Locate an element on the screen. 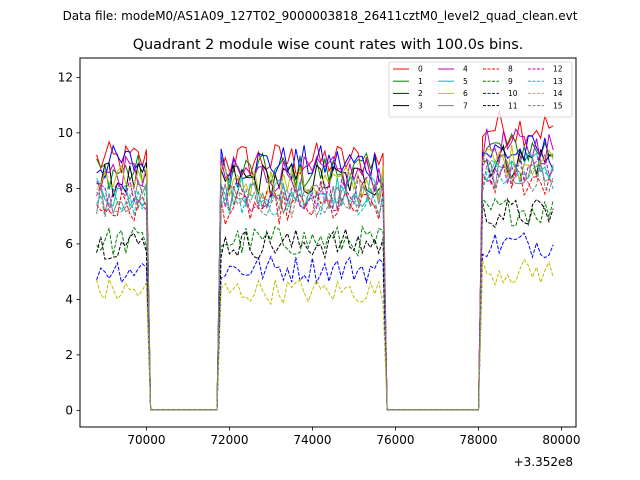 This screenshot has width=640, height=480. legend-label-11: 11 is located at coordinates (513, 105).